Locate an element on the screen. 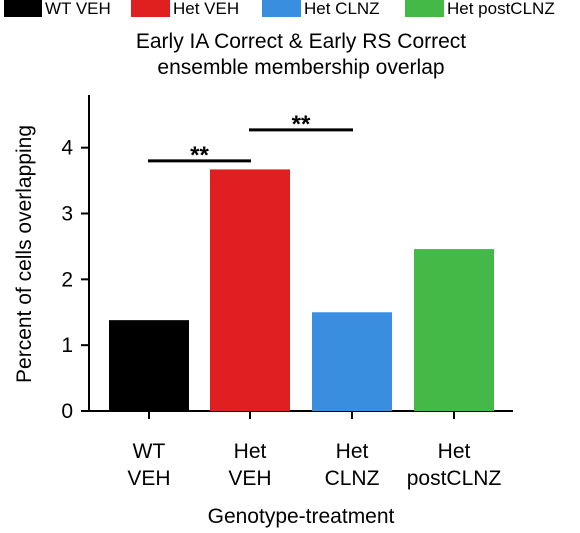 The image size is (580, 533). y-tick-label: 0 is located at coordinates (67, 411).